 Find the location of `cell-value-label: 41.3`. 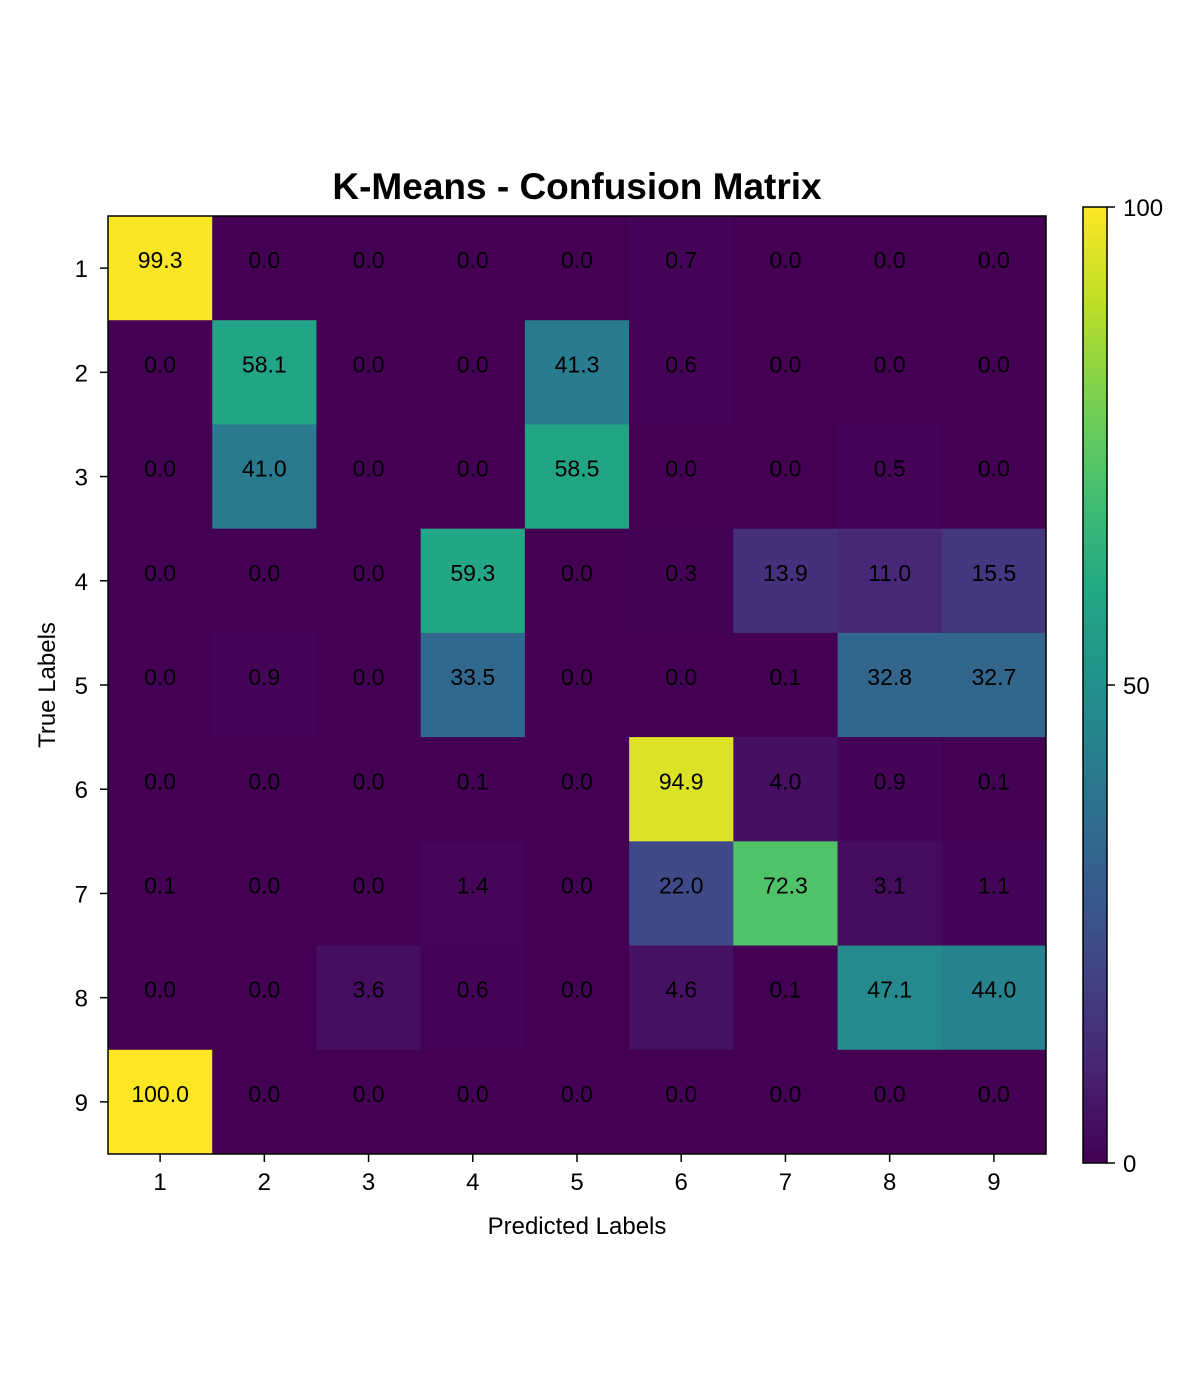

cell-value-label: 41.3 is located at coordinates (577, 364).